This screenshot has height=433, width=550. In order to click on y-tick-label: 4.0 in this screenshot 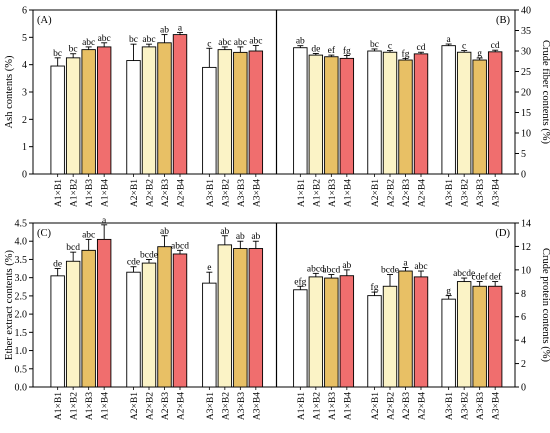, I will do `click(21, 242)`.